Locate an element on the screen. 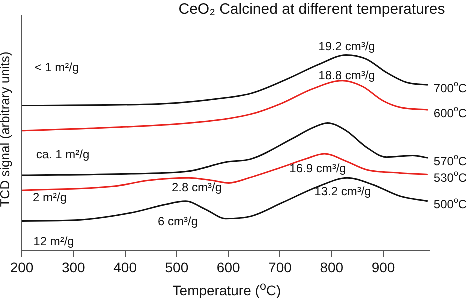  x-tick-label: 900 is located at coordinates (384, 267).